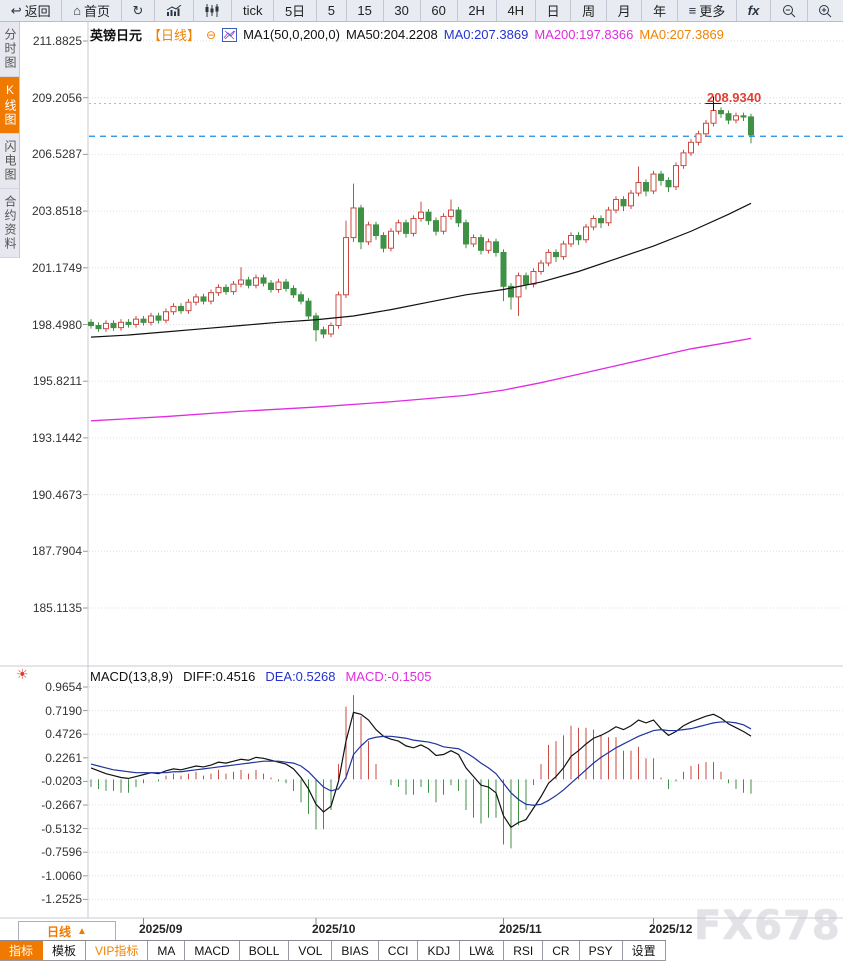  Describe the element at coordinates (486, 34) in the screenshot. I see `ma0-value-blue: MA0:207.3869` at that location.